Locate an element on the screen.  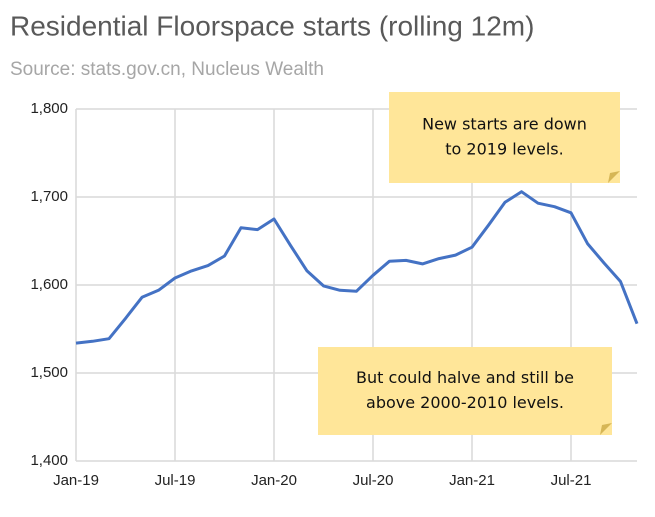
y-tick-label: 1,500 is located at coordinates (49, 372).